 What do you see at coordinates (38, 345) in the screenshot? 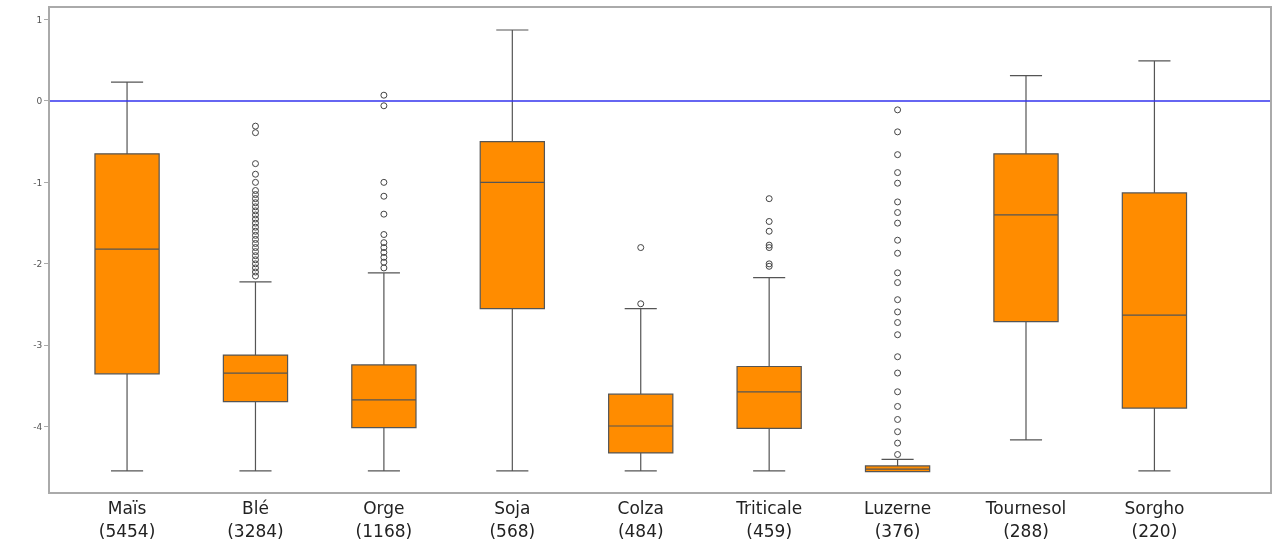
I see `y-tick-label: -3` at bounding box center [38, 345].